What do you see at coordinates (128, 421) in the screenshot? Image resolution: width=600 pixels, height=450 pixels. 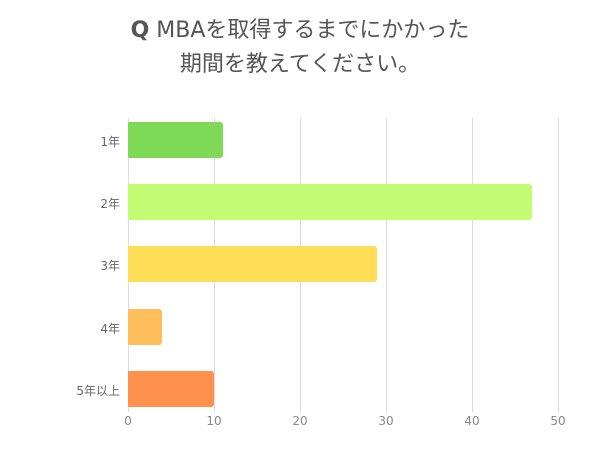 I see `x-tick-label: 0` at bounding box center [128, 421].